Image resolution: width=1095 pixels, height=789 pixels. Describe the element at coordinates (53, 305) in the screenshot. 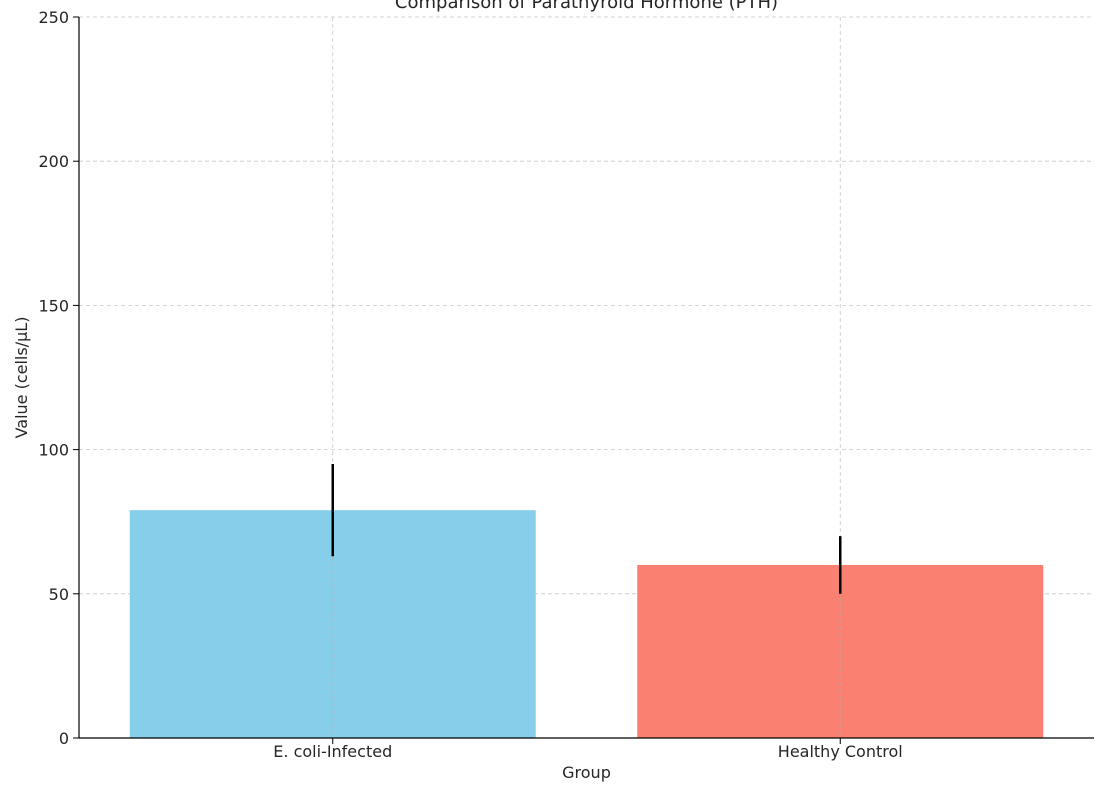

I see `y-tick-label: 150` at that location.